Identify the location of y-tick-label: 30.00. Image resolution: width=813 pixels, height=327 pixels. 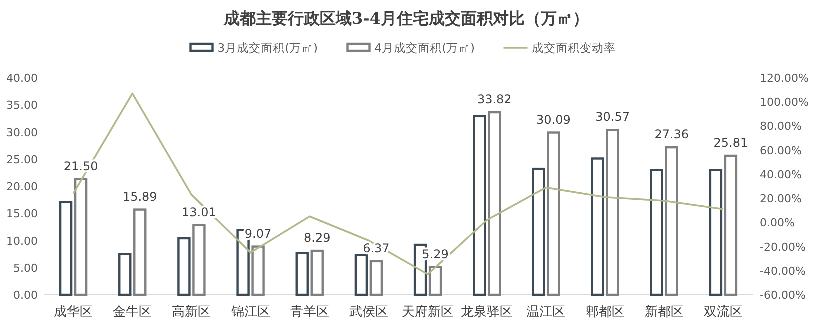
(22, 133).